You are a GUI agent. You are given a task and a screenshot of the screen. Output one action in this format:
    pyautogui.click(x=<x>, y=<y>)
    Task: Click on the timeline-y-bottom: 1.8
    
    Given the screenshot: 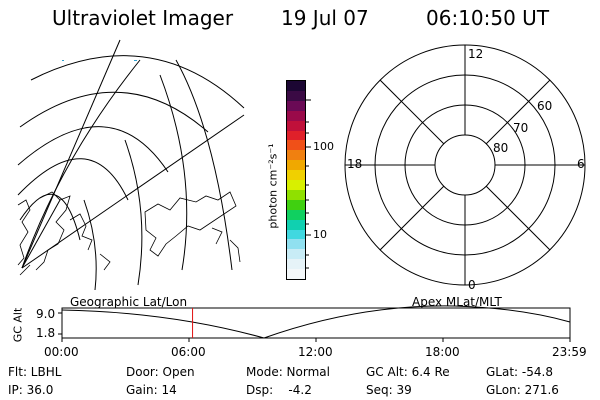 What is the action you would take?
    pyautogui.click(x=46, y=333)
    